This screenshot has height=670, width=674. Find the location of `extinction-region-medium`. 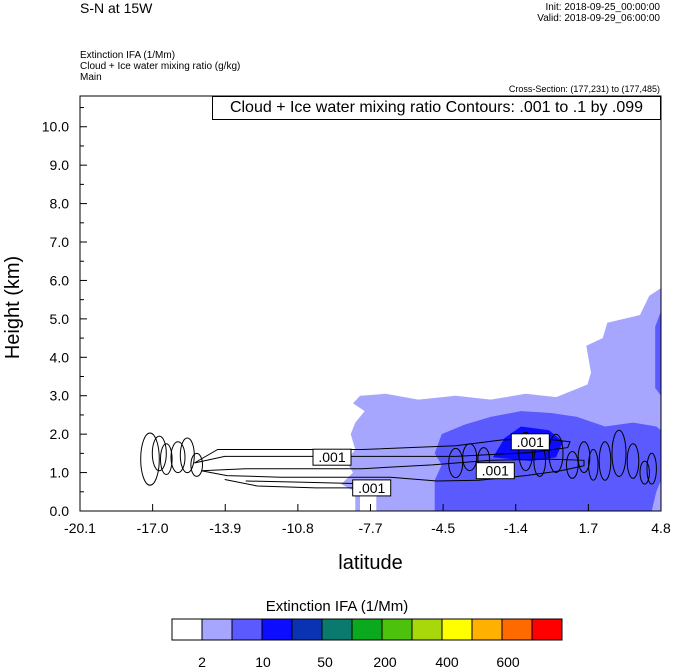

extinction-region-medium is located at coordinates (547, 461).